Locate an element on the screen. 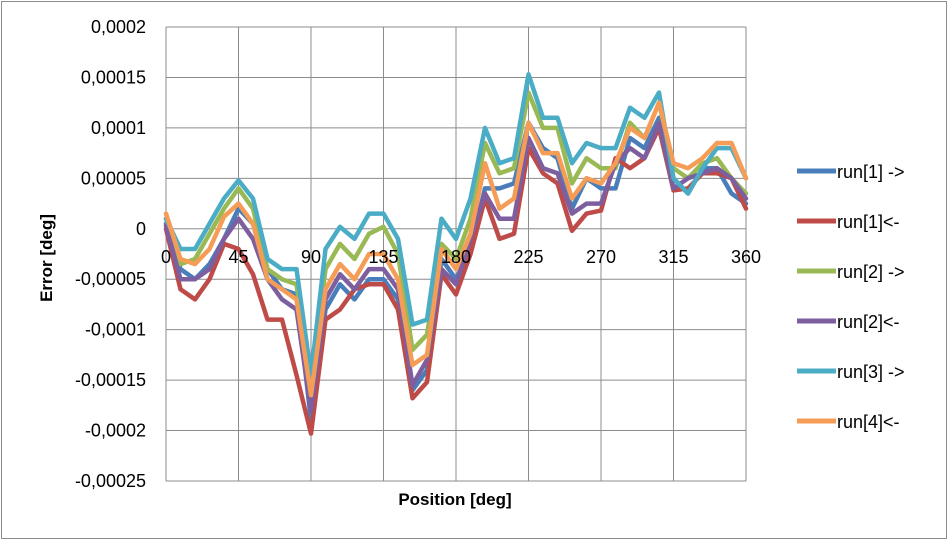  legend-item: run[3] -> is located at coordinates (851, 372).